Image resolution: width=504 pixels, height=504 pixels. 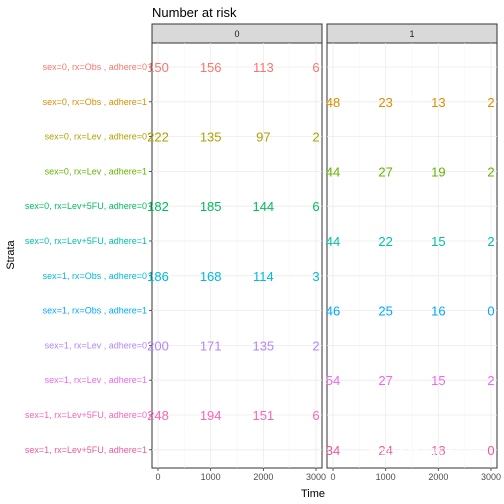 I want to click on risk-cell: 46, so click(x=333, y=311).